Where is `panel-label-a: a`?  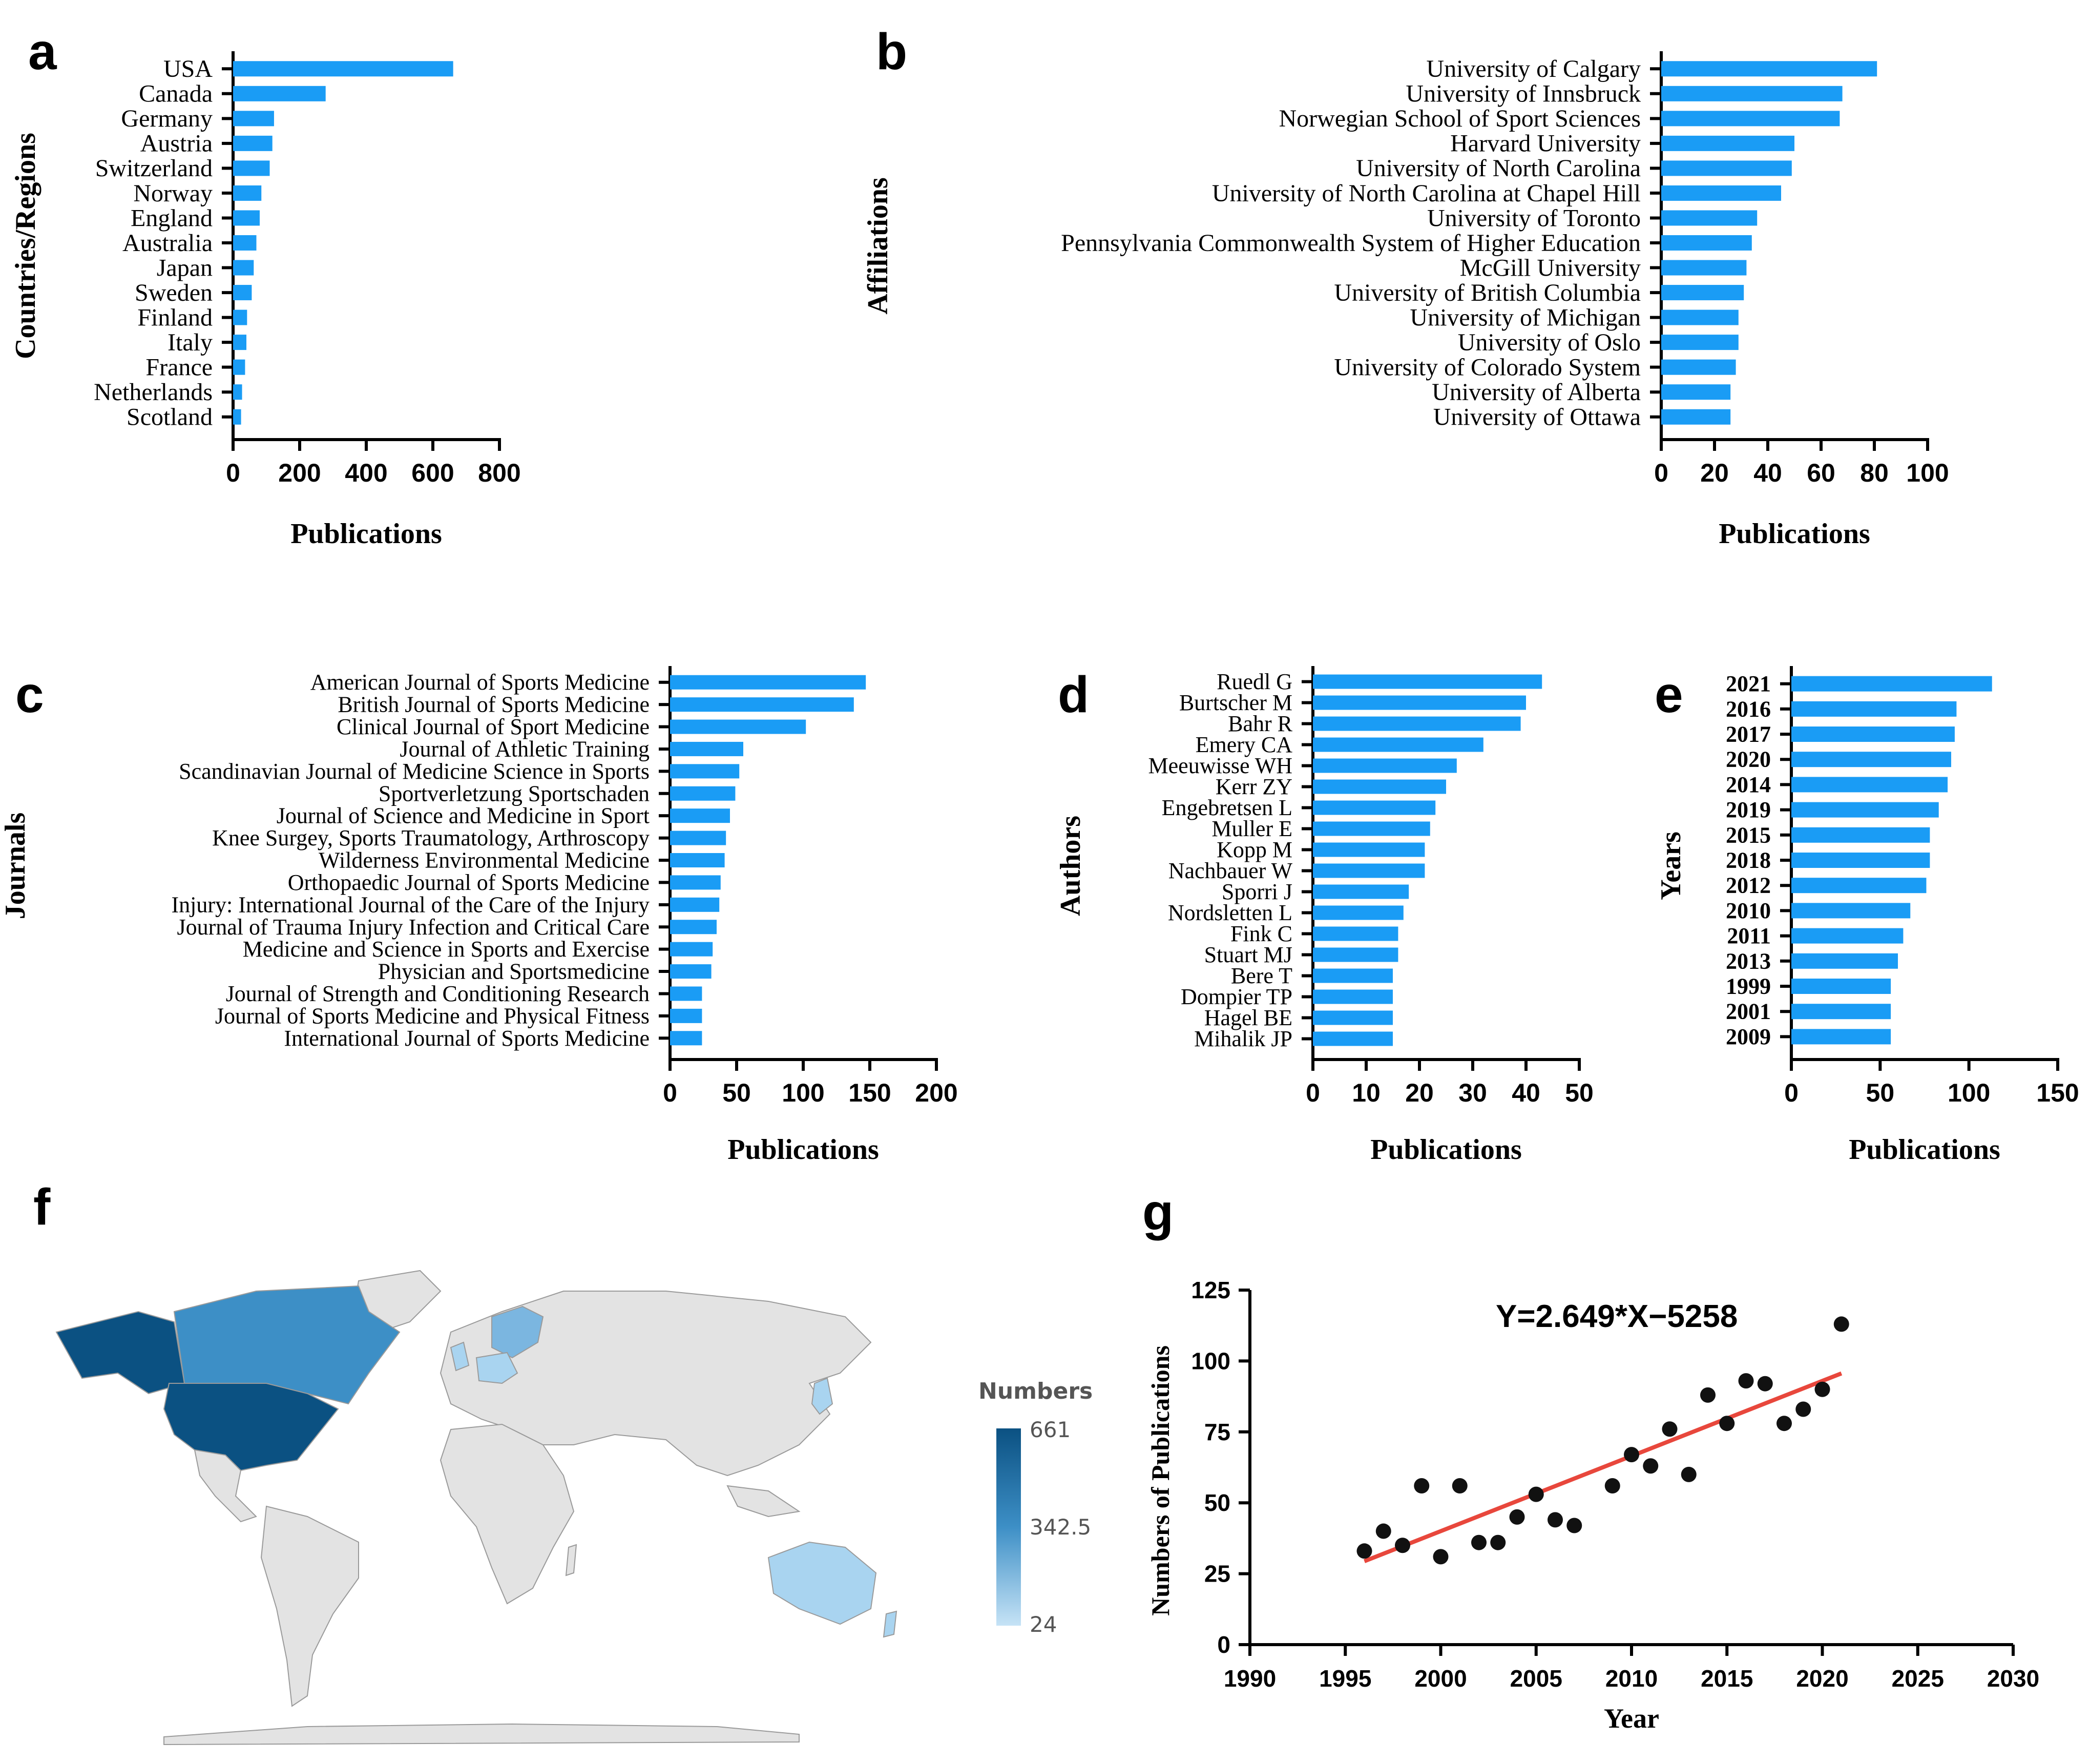 panel-label-a: a is located at coordinates (42, 51).